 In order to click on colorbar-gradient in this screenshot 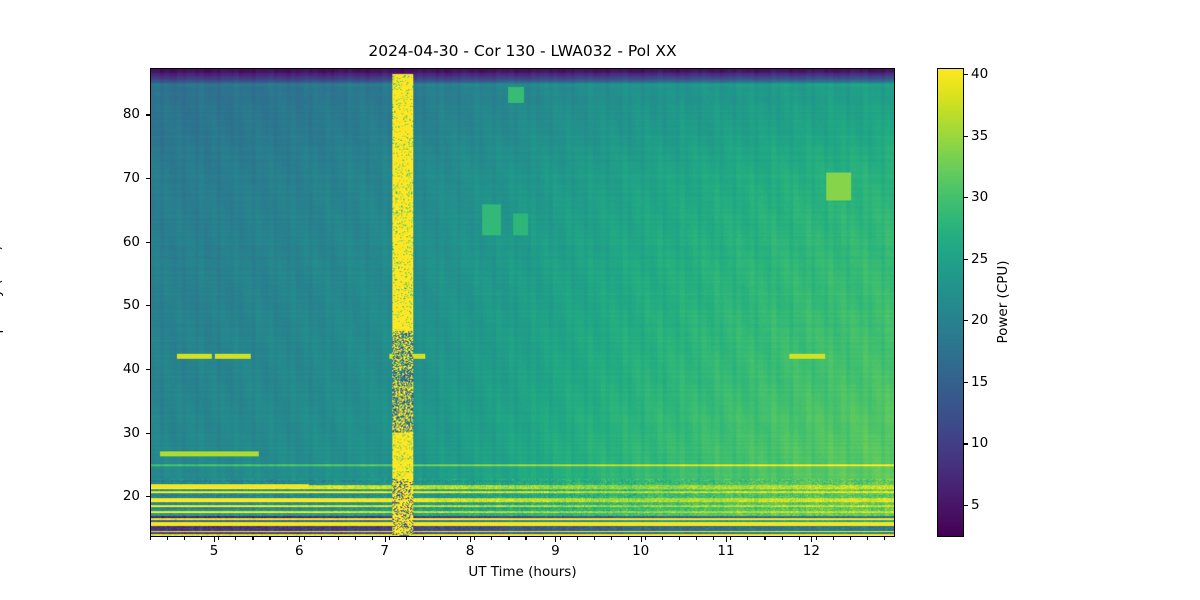, I will do `click(950, 302)`.